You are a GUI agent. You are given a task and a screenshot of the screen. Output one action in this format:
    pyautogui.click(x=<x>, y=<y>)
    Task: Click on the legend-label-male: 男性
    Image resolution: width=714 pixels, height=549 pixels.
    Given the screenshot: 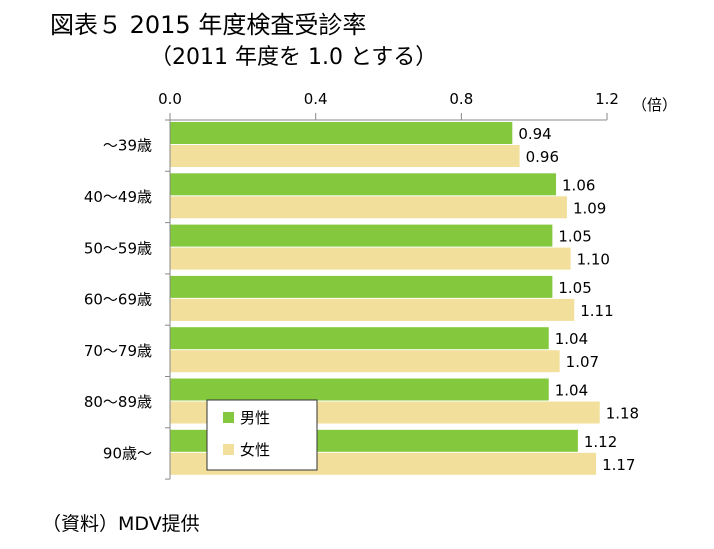 What is the action you would take?
    pyautogui.click(x=255, y=418)
    